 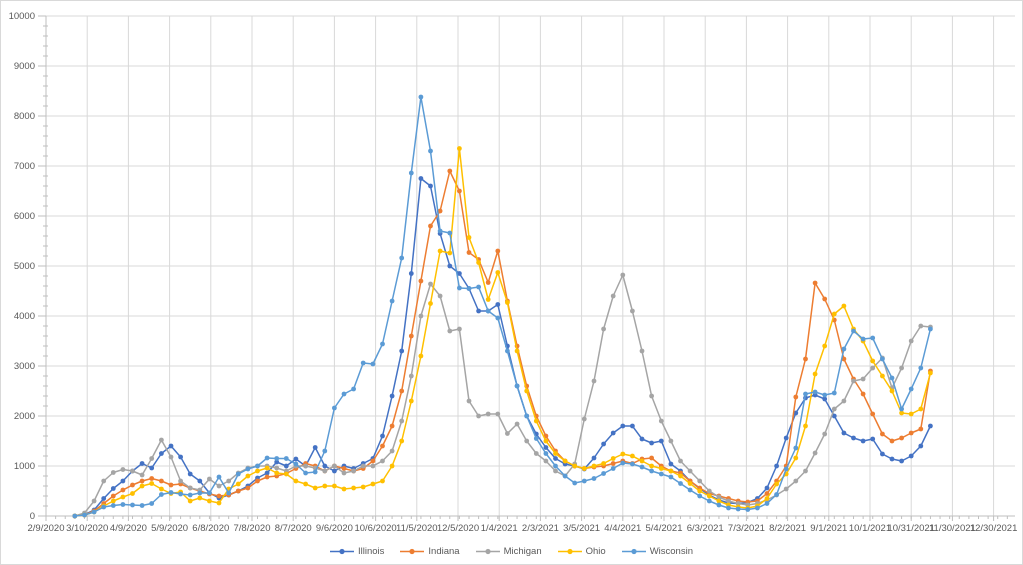 I want to click on legend-item-ohio: Ohio, so click(x=581, y=551).